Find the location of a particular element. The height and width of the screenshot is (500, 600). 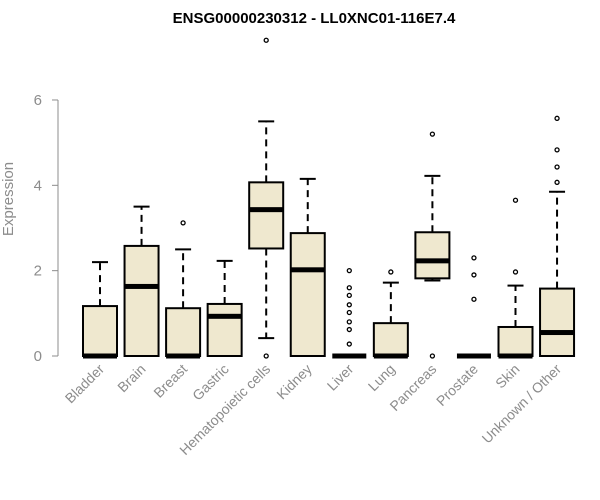

median-bladder is located at coordinates (100, 356).